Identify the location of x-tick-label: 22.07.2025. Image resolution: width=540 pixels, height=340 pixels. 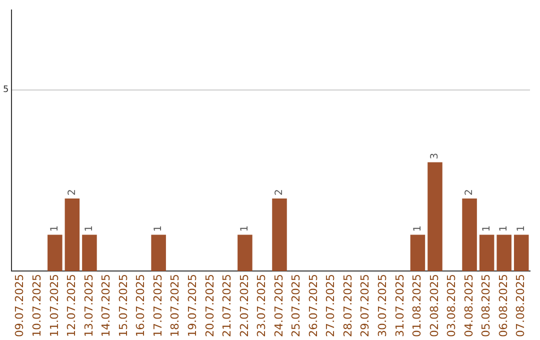
(244, 306).